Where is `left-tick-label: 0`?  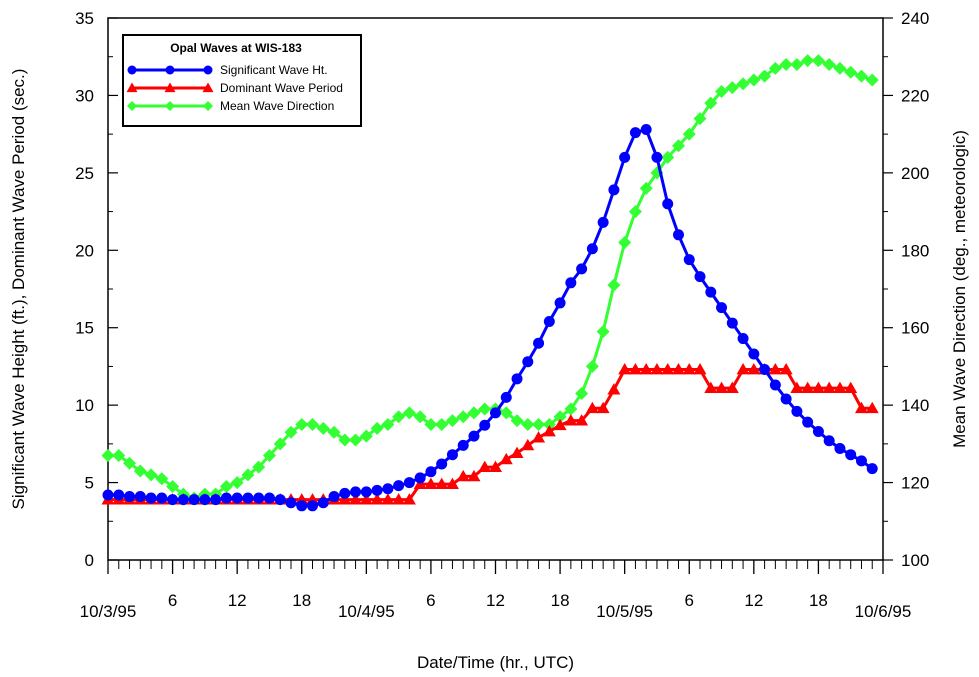 left-tick-label: 0 is located at coordinates (89, 560).